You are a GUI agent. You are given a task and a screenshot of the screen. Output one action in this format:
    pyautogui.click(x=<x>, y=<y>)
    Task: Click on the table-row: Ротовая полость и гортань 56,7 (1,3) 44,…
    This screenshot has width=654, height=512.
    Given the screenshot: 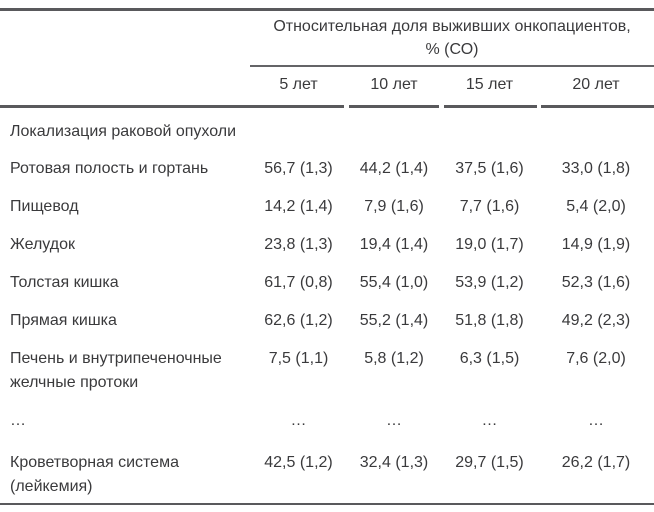 What is the action you would take?
    pyautogui.click(x=327, y=168)
    